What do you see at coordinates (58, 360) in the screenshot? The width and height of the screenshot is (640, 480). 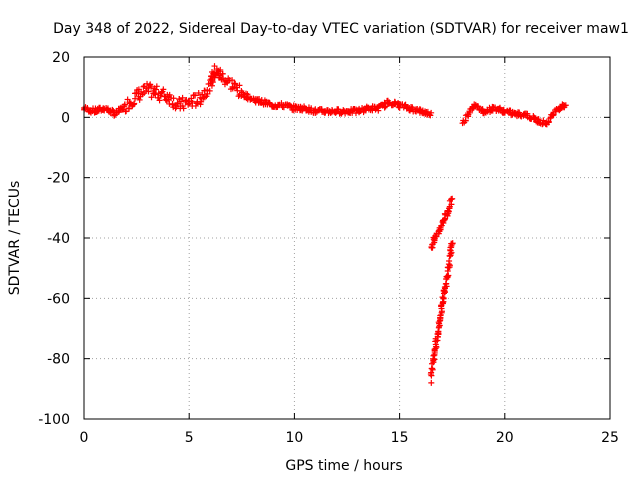 I see `y-tick-label: -80` at bounding box center [58, 360].